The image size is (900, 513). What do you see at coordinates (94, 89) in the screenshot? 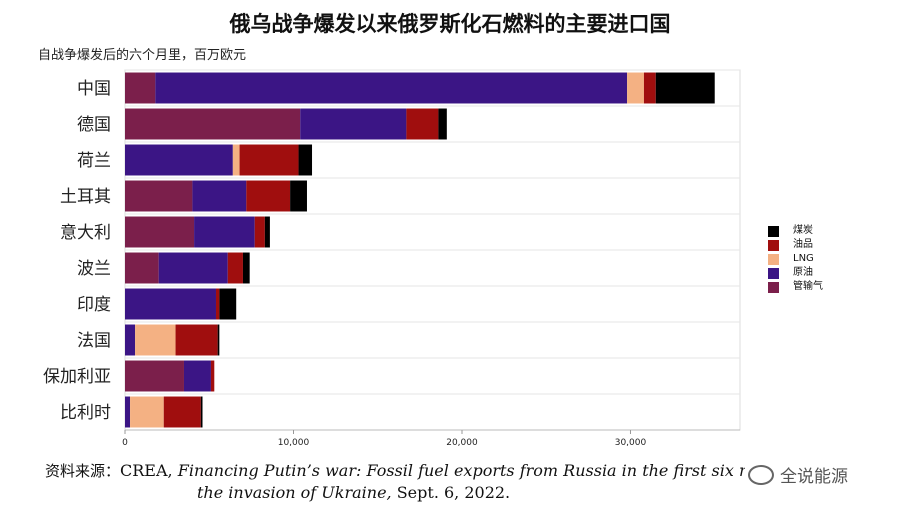
I see `category-label: 中国` at bounding box center [94, 89].